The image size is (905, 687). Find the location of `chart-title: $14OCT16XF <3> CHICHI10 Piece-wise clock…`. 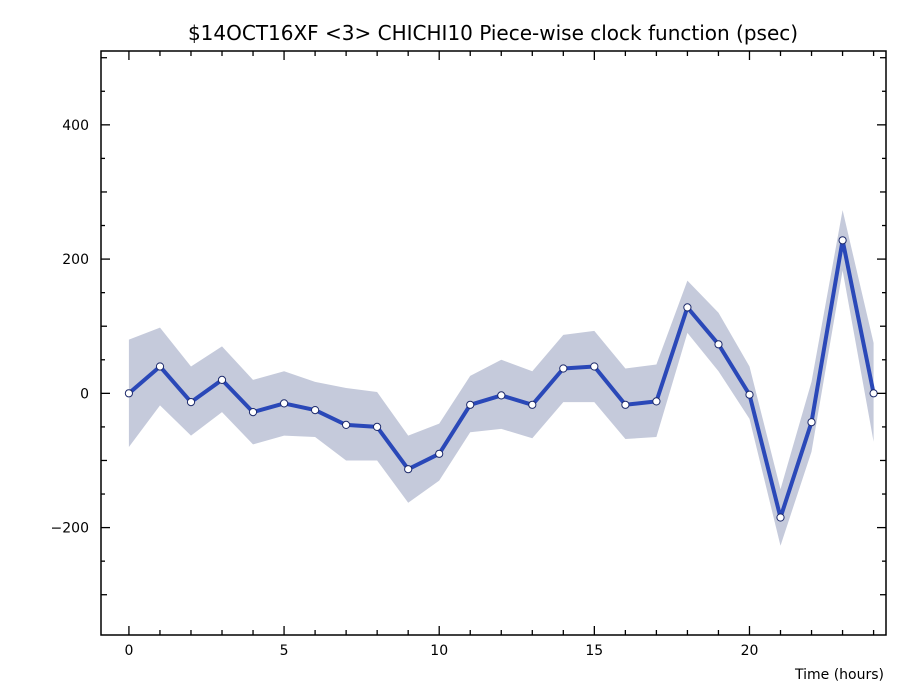

chart-title: $14OCT16XF <3> CHICHI10 Piece-wise clock… is located at coordinates (493, 33).